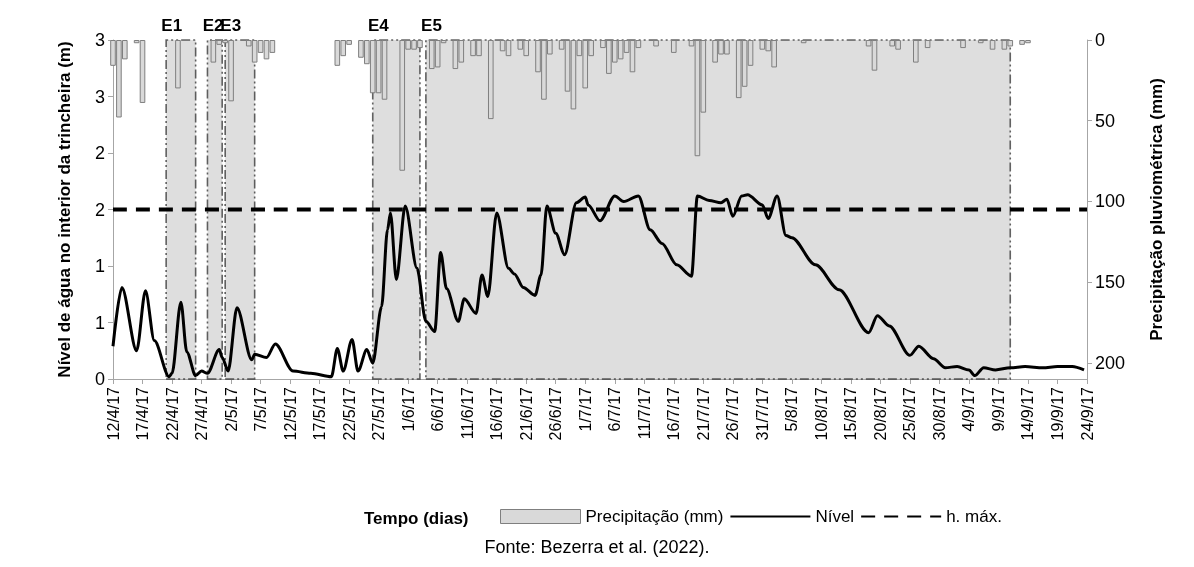 The height and width of the screenshot is (567, 1194). I want to click on legend-label: h. máx., so click(974, 516).